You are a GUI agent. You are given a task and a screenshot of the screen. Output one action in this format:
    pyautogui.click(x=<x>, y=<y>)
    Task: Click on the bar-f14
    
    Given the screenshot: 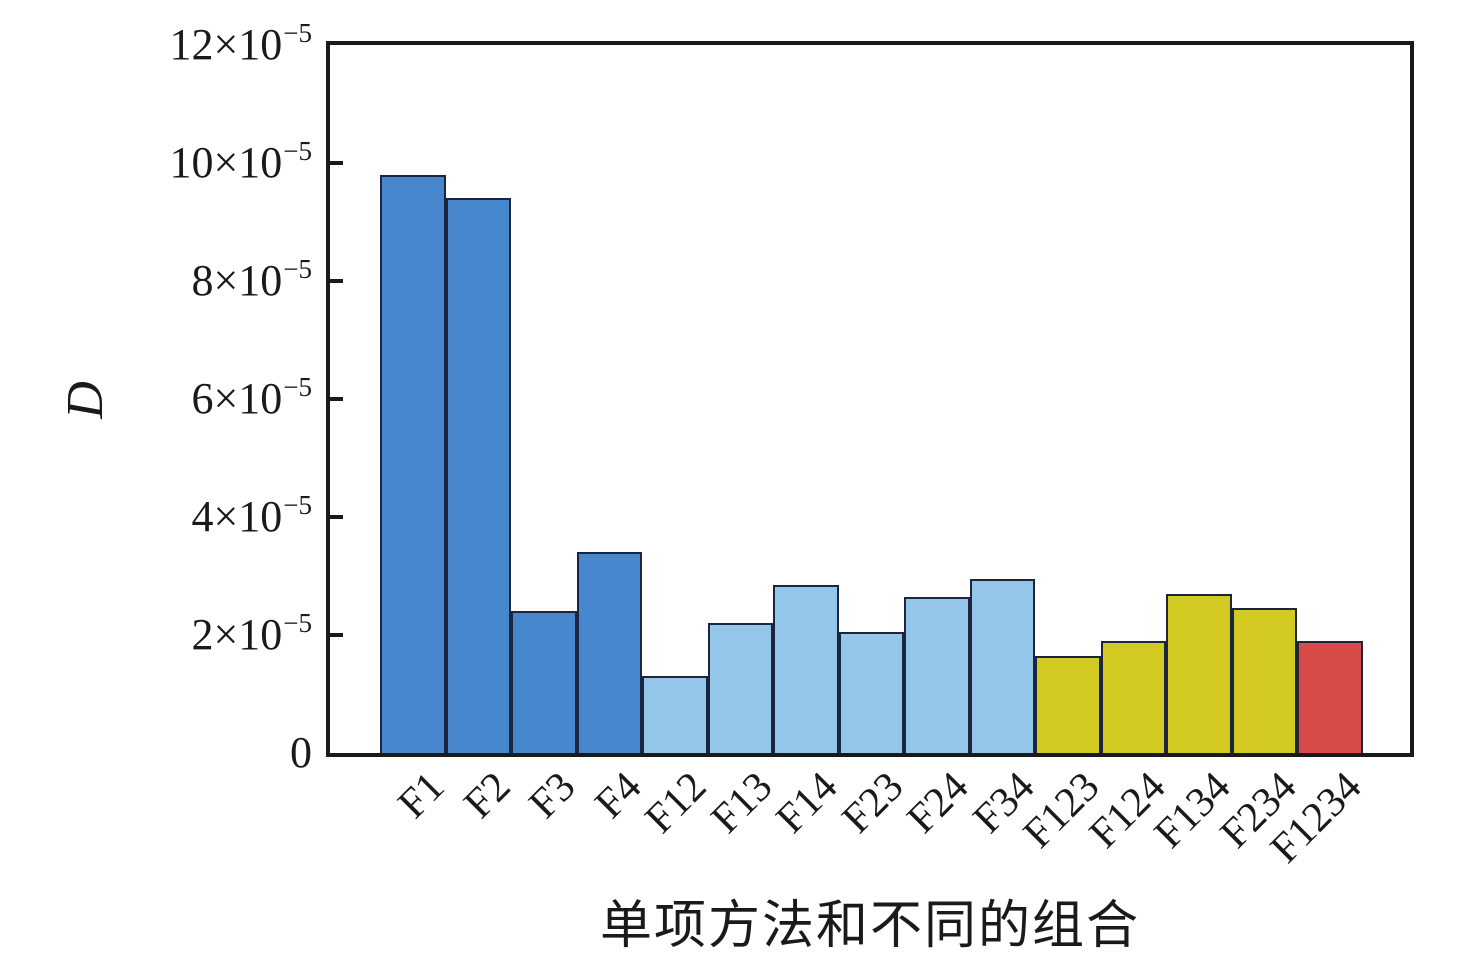 What is the action you would take?
    pyautogui.click(x=806, y=668)
    